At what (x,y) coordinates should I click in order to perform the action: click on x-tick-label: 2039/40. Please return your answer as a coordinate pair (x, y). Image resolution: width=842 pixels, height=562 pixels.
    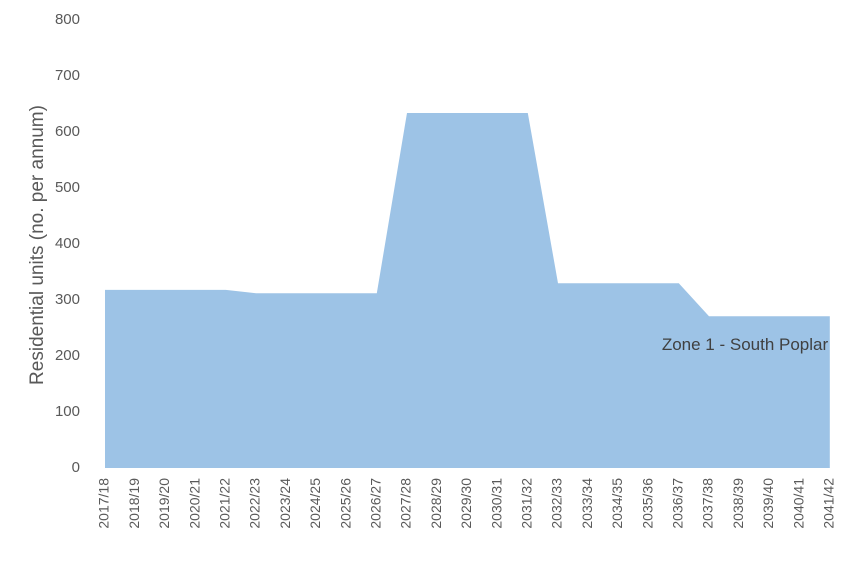
    Looking at the image, I should click on (768, 503).